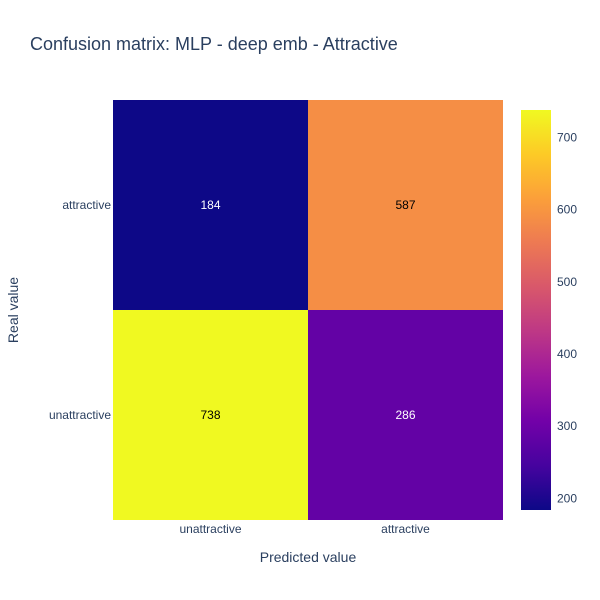  I want to click on colorbar-tick-label: 200, so click(567, 498).